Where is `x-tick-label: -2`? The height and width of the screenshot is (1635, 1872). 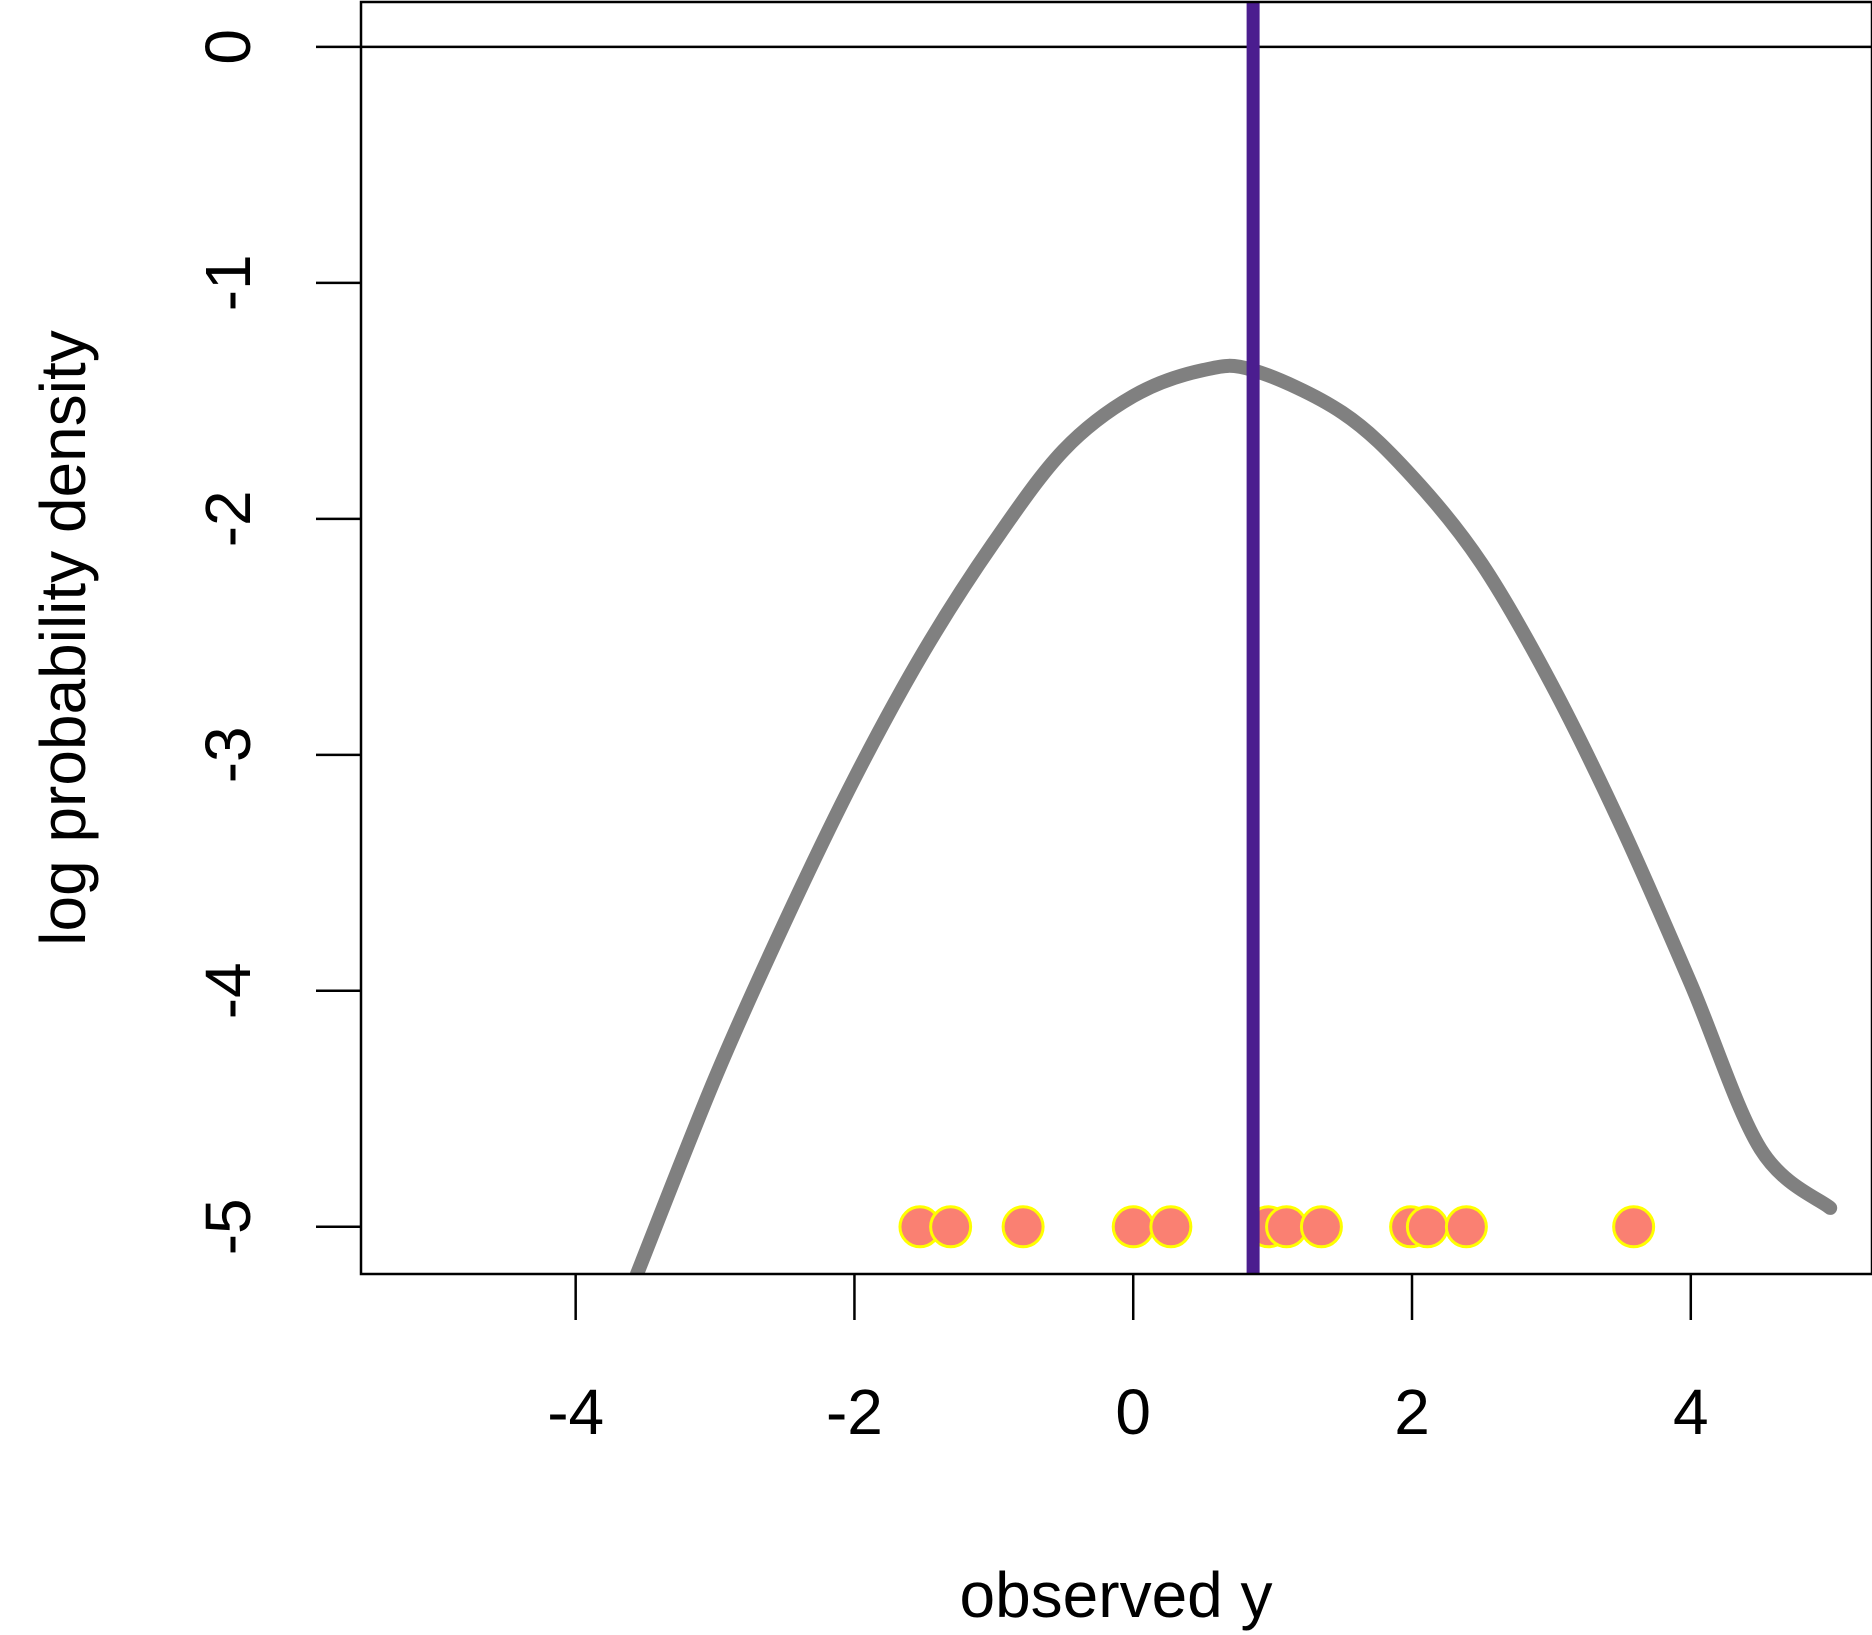 x-tick-label: -2 is located at coordinates (854, 1412).